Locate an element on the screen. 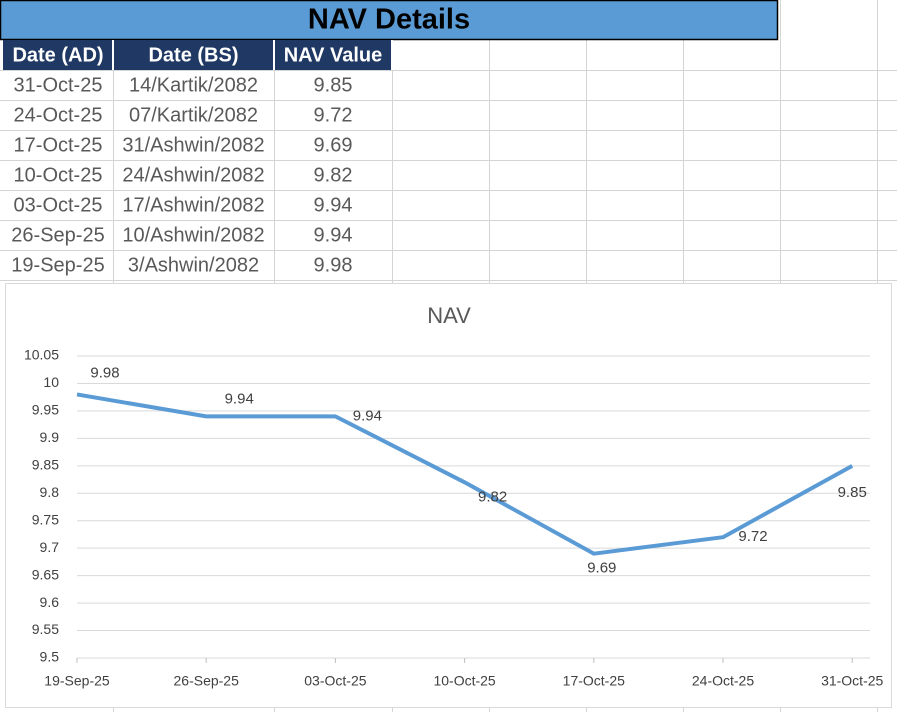 This screenshot has width=897, height=712. data-label: 9.72 is located at coordinates (752, 536).